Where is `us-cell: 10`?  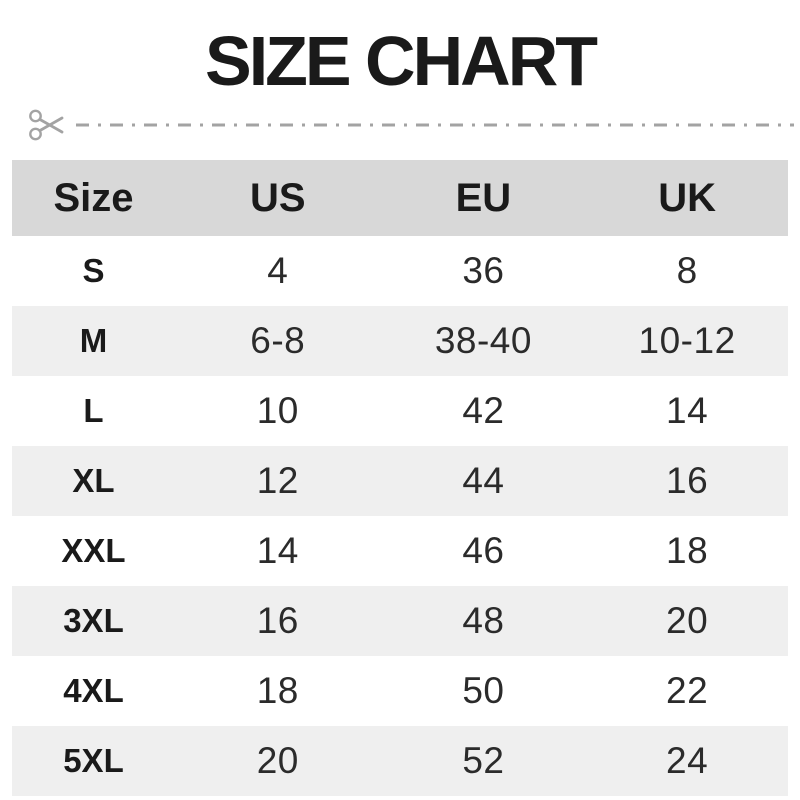
us-cell: 10 is located at coordinates (277, 410).